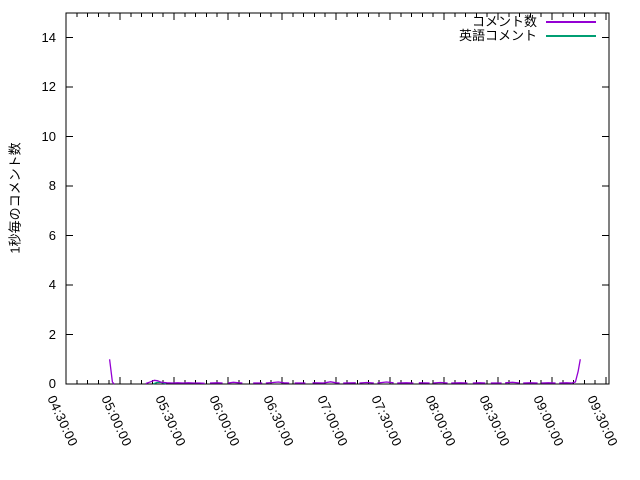 The image size is (640, 480). Describe the element at coordinates (48, 136) in the screenshot. I see `y-tick-label: 10` at that location.